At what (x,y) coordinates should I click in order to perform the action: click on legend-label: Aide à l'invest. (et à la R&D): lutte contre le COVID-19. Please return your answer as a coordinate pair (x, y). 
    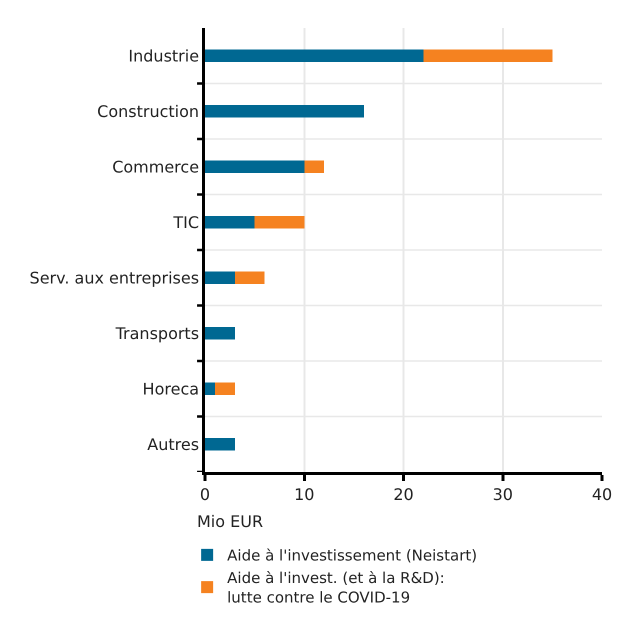
    Looking at the image, I should click on (336, 588).